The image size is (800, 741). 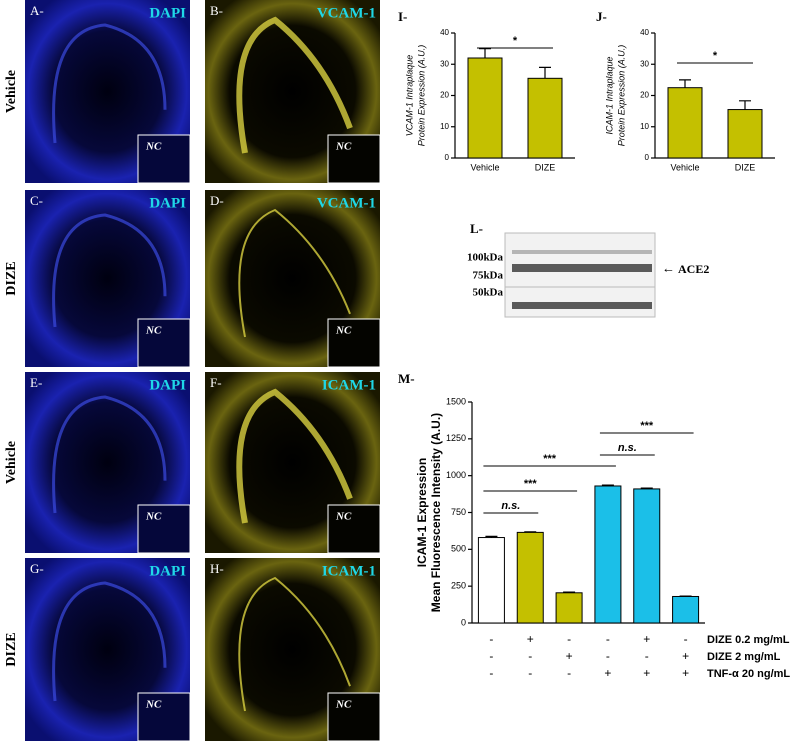 What do you see at coordinates (510, 506) in the screenshot?
I see `significance-label: n.s.` at bounding box center [510, 506].